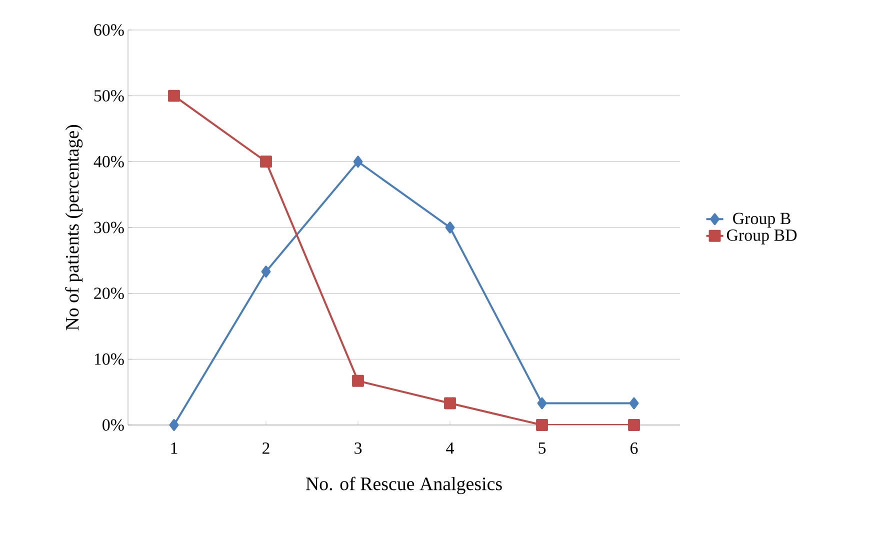 This screenshot has height=533, width=895. What do you see at coordinates (109, 162) in the screenshot?
I see `y-tick-label: 40%` at bounding box center [109, 162].